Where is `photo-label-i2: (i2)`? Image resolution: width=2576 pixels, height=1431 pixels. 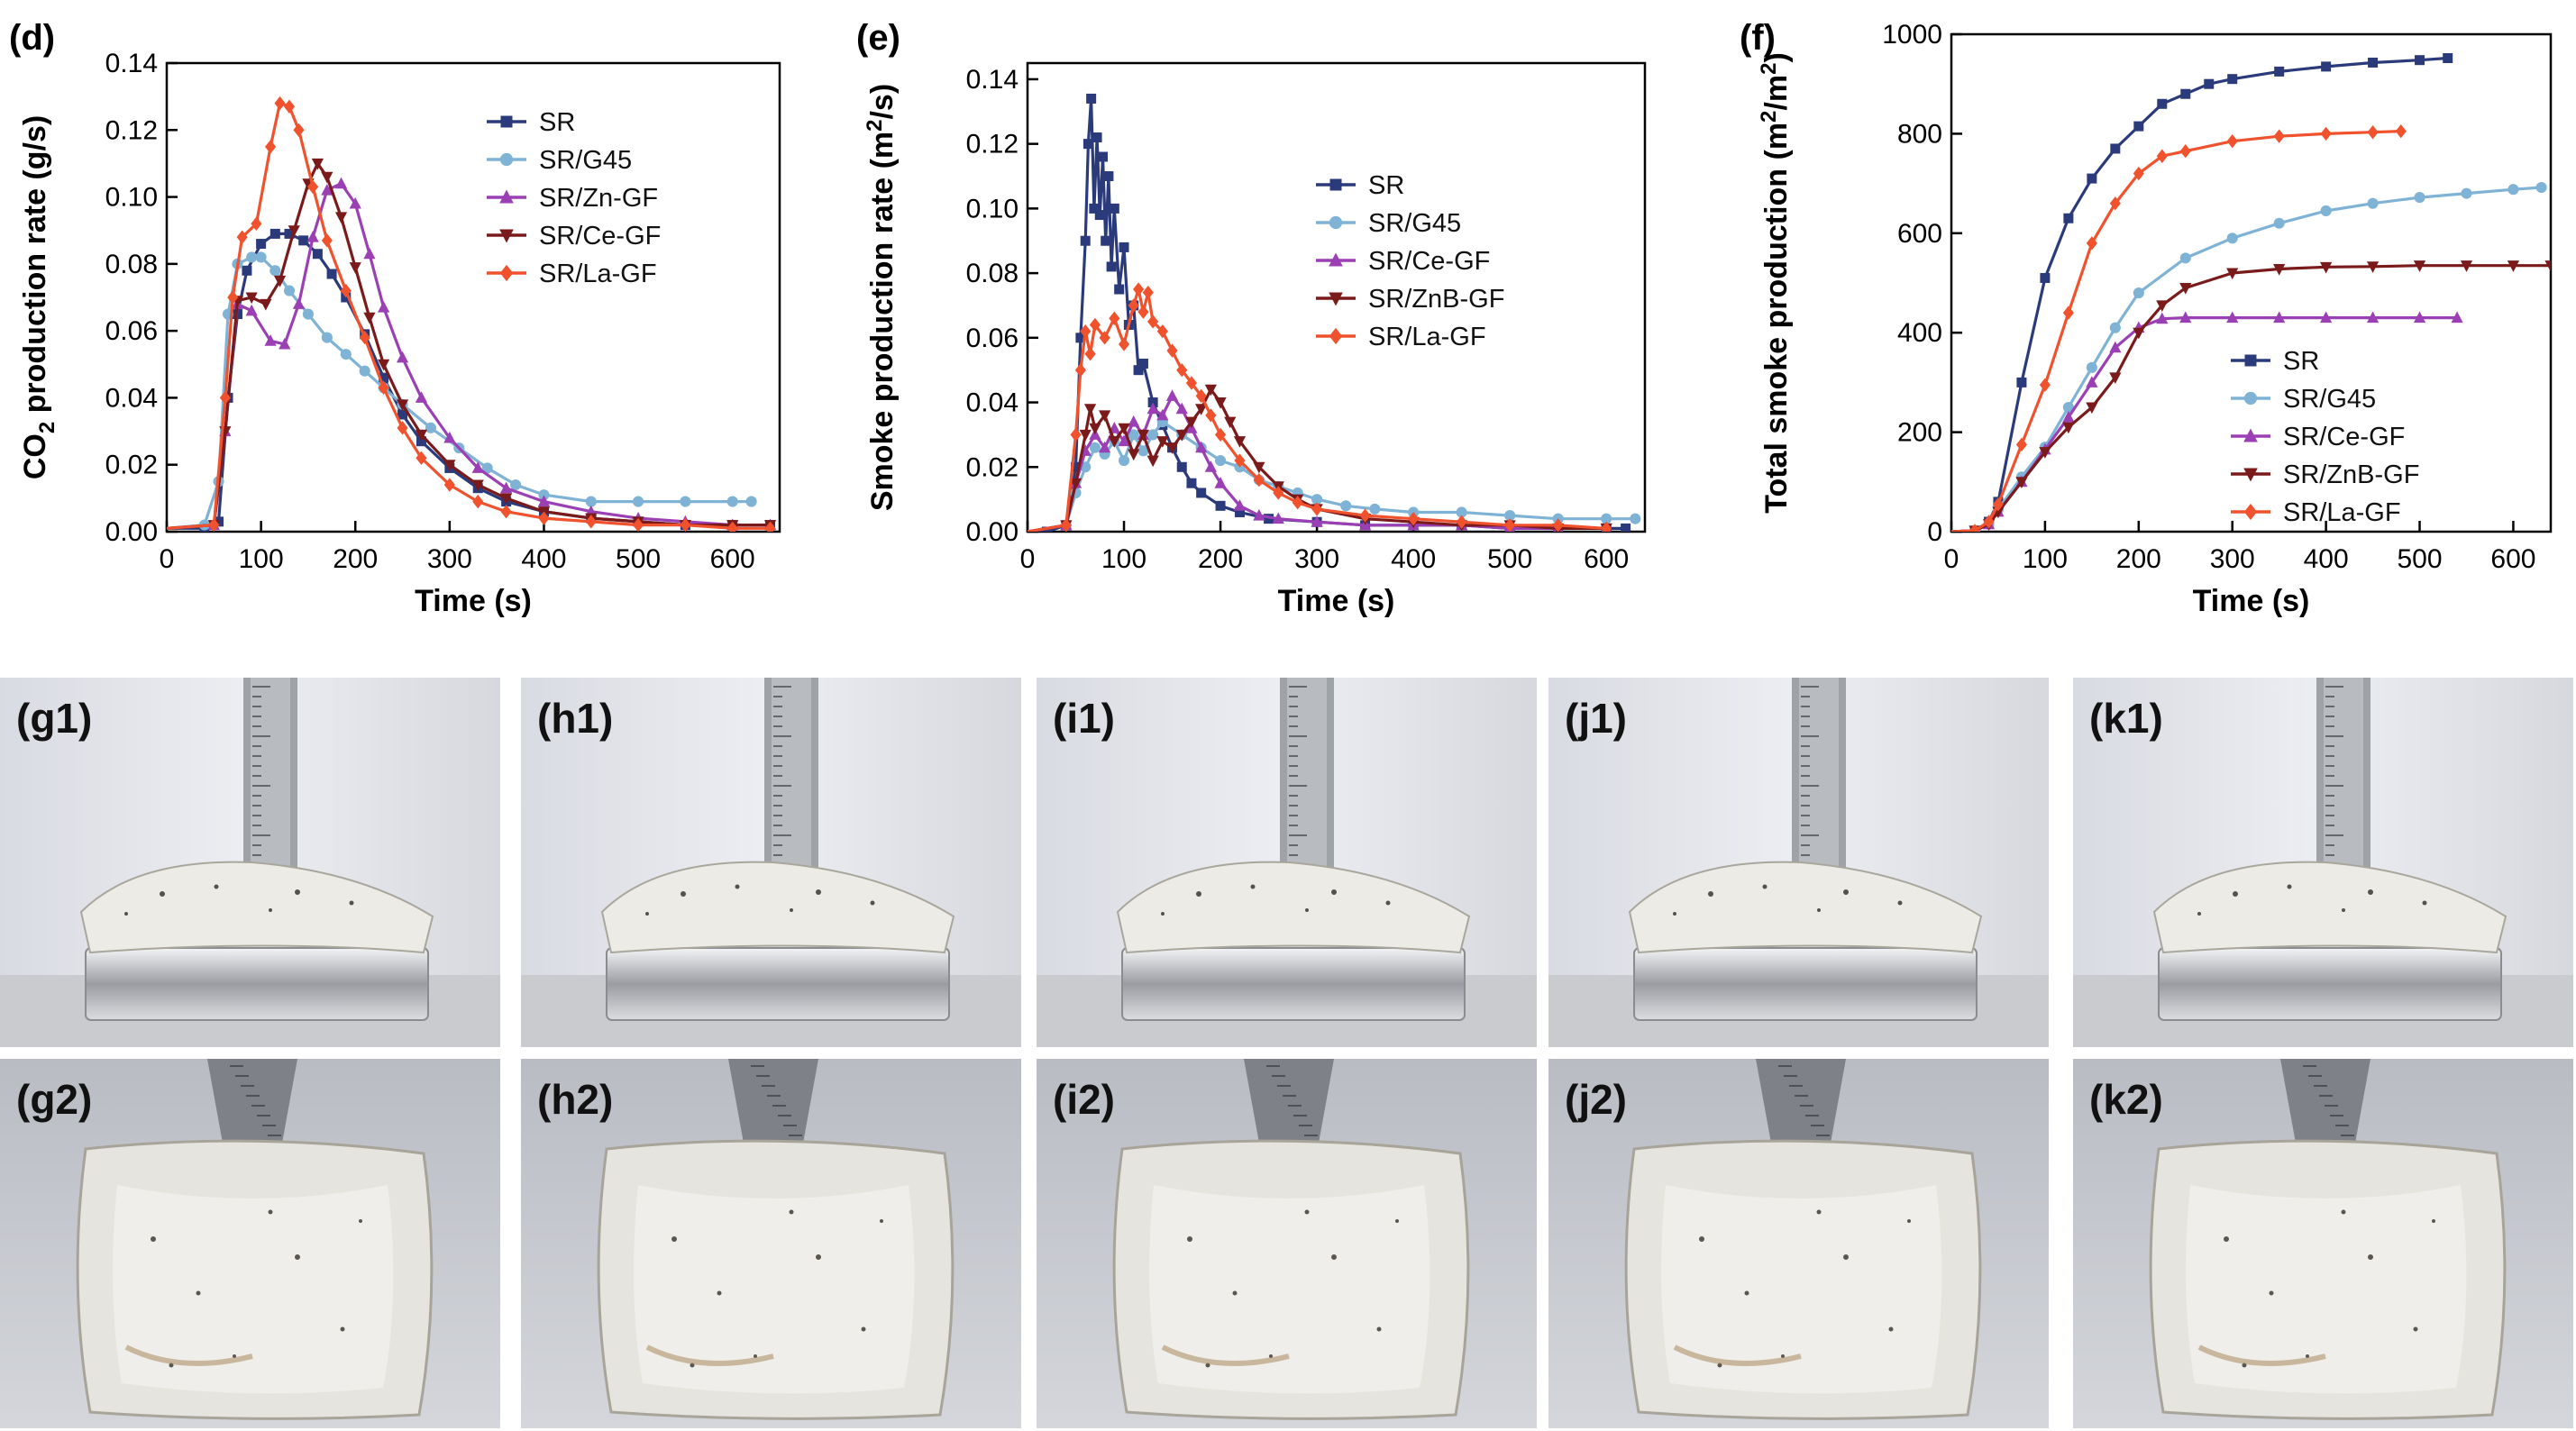 photo-label-i2: (i2) is located at coordinates (1084, 1099).